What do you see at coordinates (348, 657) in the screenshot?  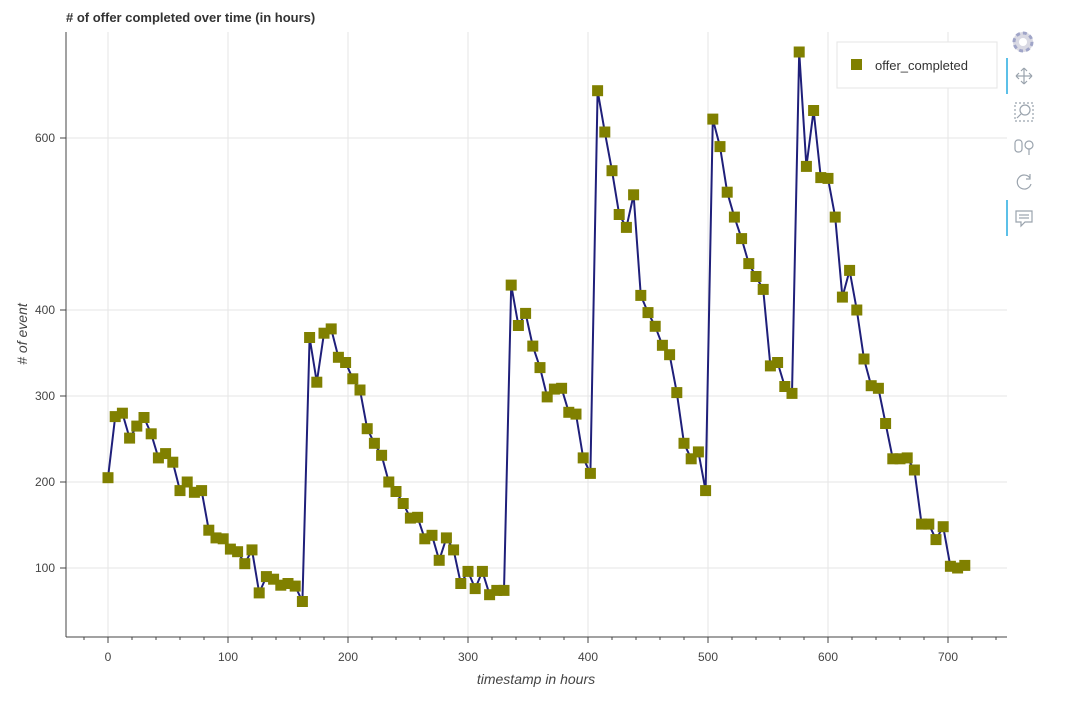 I see `x-tick-label: 200` at bounding box center [348, 657].